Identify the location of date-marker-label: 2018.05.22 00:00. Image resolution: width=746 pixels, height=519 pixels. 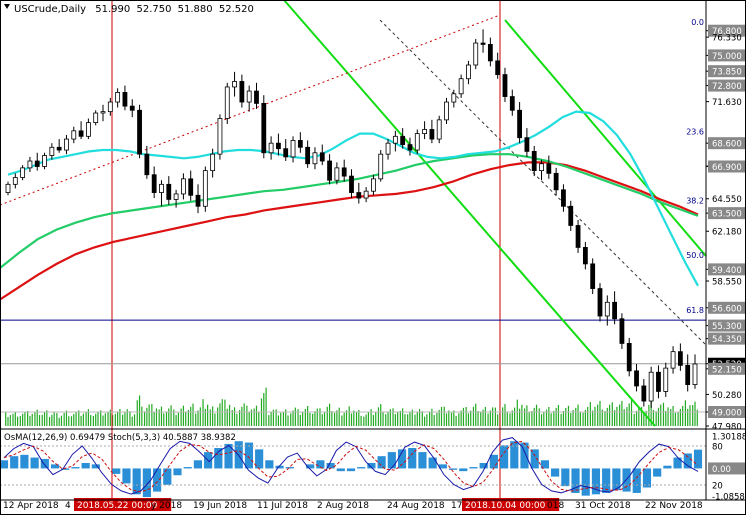
(117, 506).